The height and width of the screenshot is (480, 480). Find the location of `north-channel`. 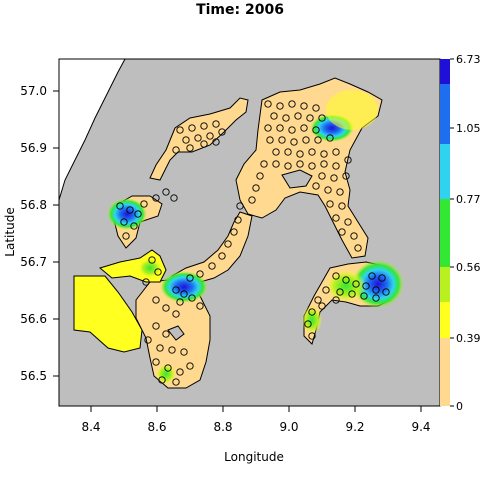

north-channel is located at coordinates (199, 139).